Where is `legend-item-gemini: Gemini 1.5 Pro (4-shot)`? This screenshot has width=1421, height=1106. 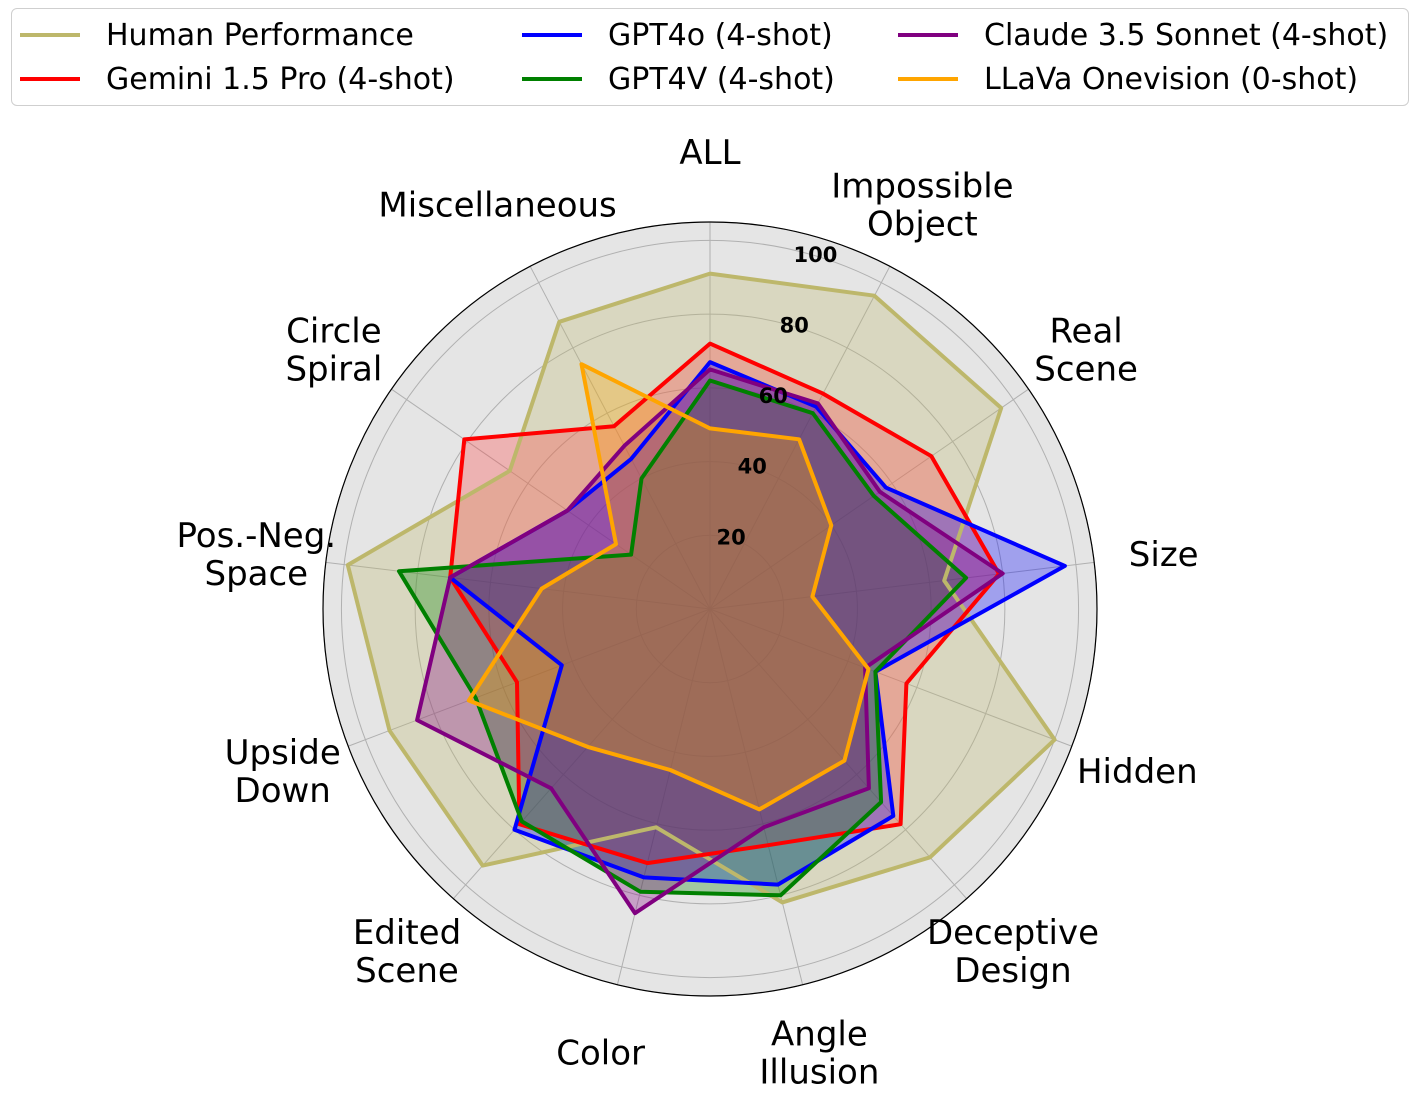 legend-item-gemini: Gemini 1.5 Pro (4-shot) is located at coordinates (237, 79).